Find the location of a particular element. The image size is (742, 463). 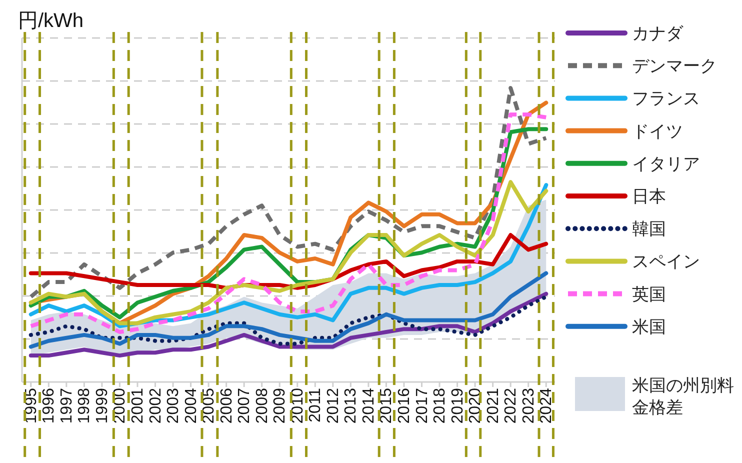

x-tick-label: 1996 is located at coordinates (49, 406).